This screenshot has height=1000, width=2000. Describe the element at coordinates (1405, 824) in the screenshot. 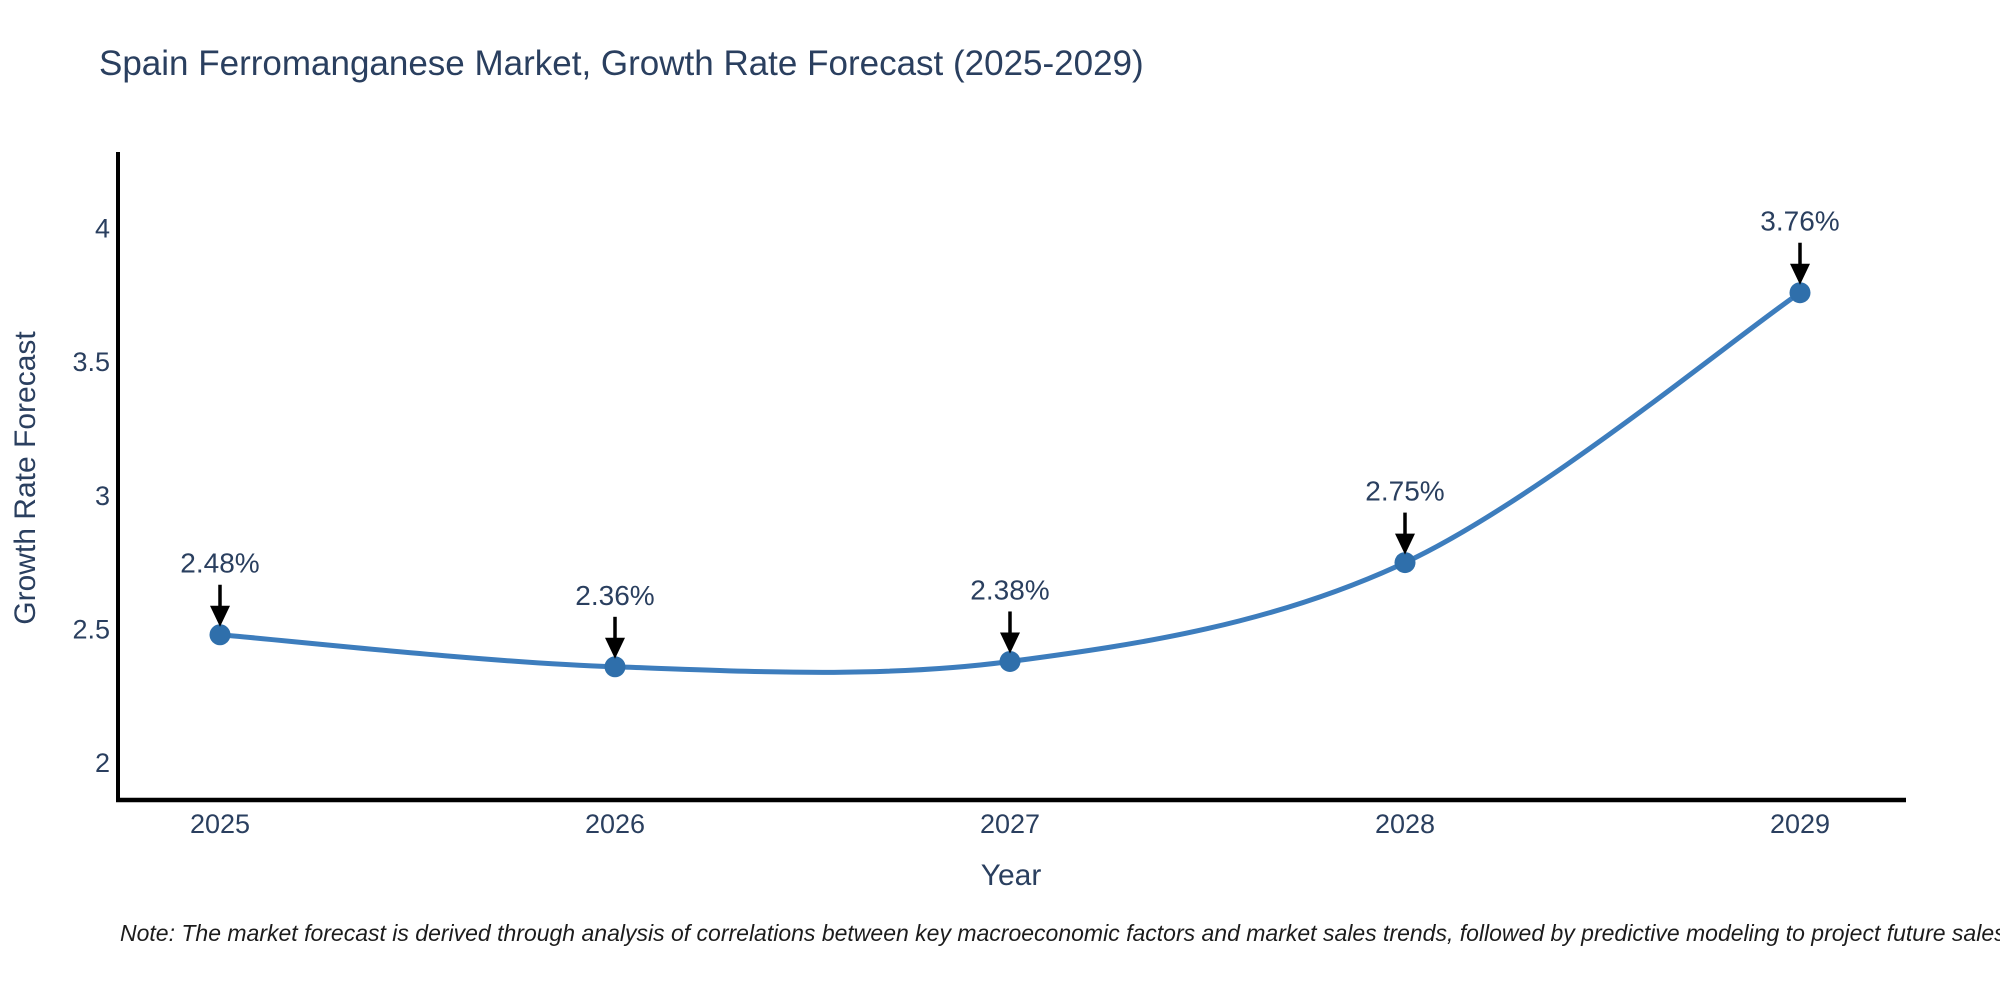

I see `x-tick-label: 2028` at that location.